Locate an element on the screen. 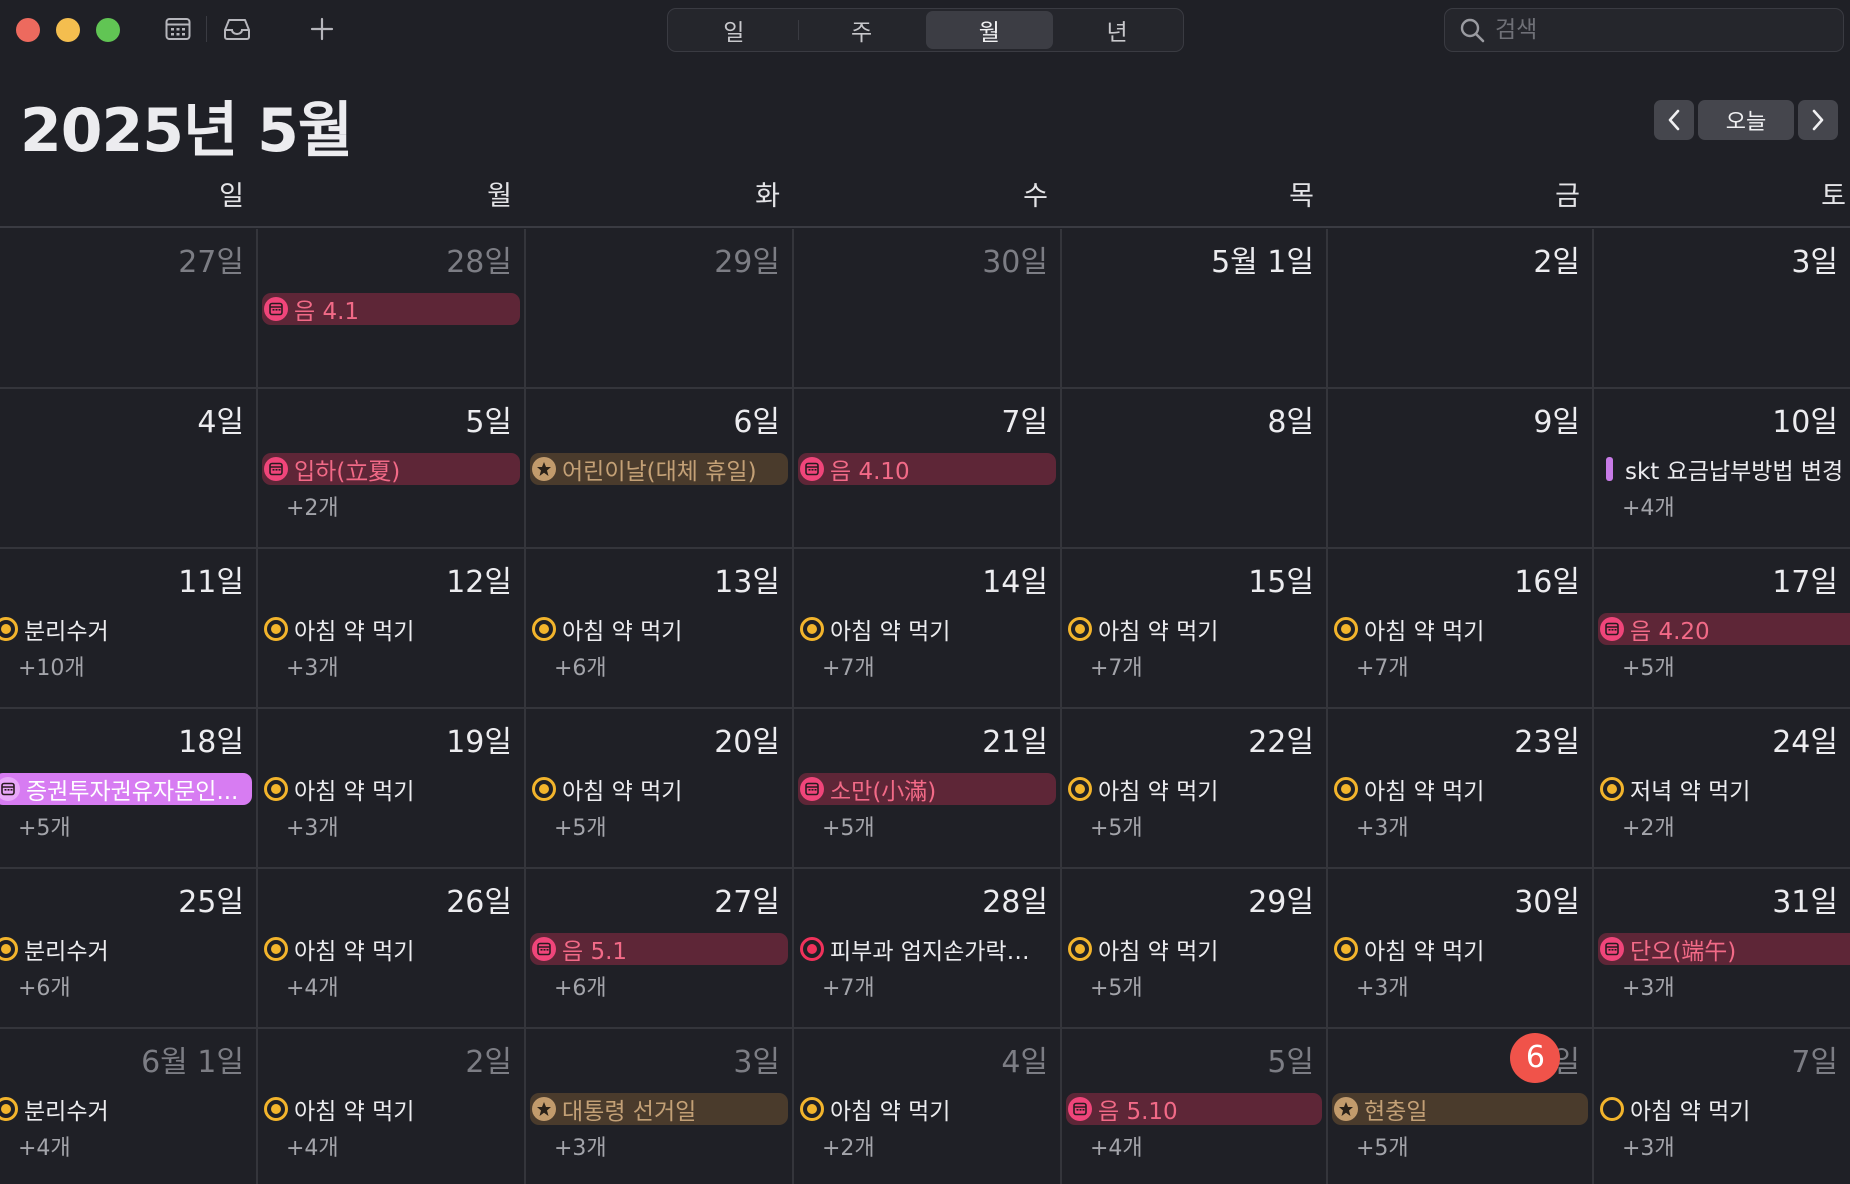 Image resolution: width=1850 pixels, height=1184 pixels. day-cell: 6일 어린이날(대체 휴일) is located at coordinates (660, 469).